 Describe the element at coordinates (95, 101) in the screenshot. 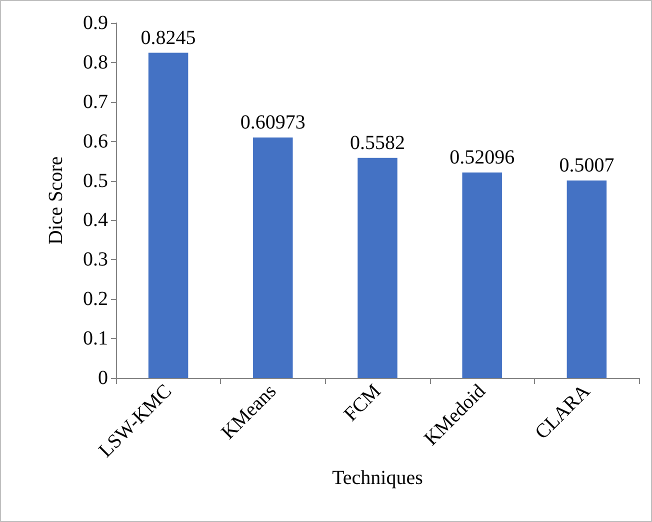

I see `y-tick-label: 0.7` at that location.